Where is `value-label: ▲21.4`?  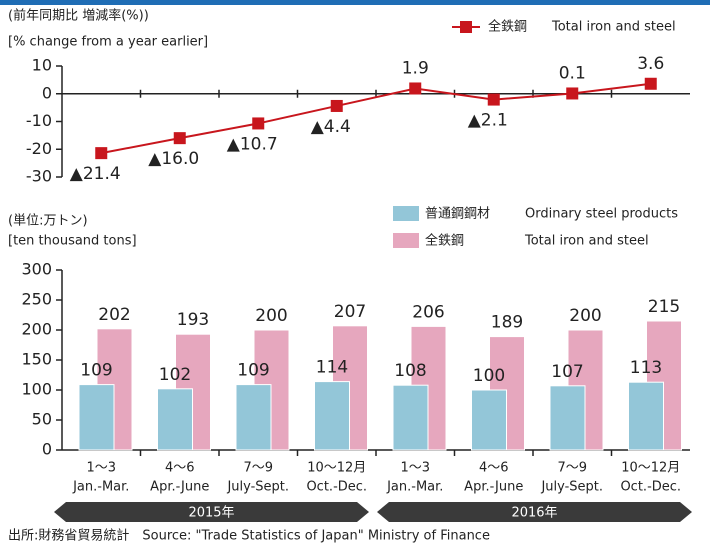 value-label: ▲21.4 is located at coordinates (95, 174).